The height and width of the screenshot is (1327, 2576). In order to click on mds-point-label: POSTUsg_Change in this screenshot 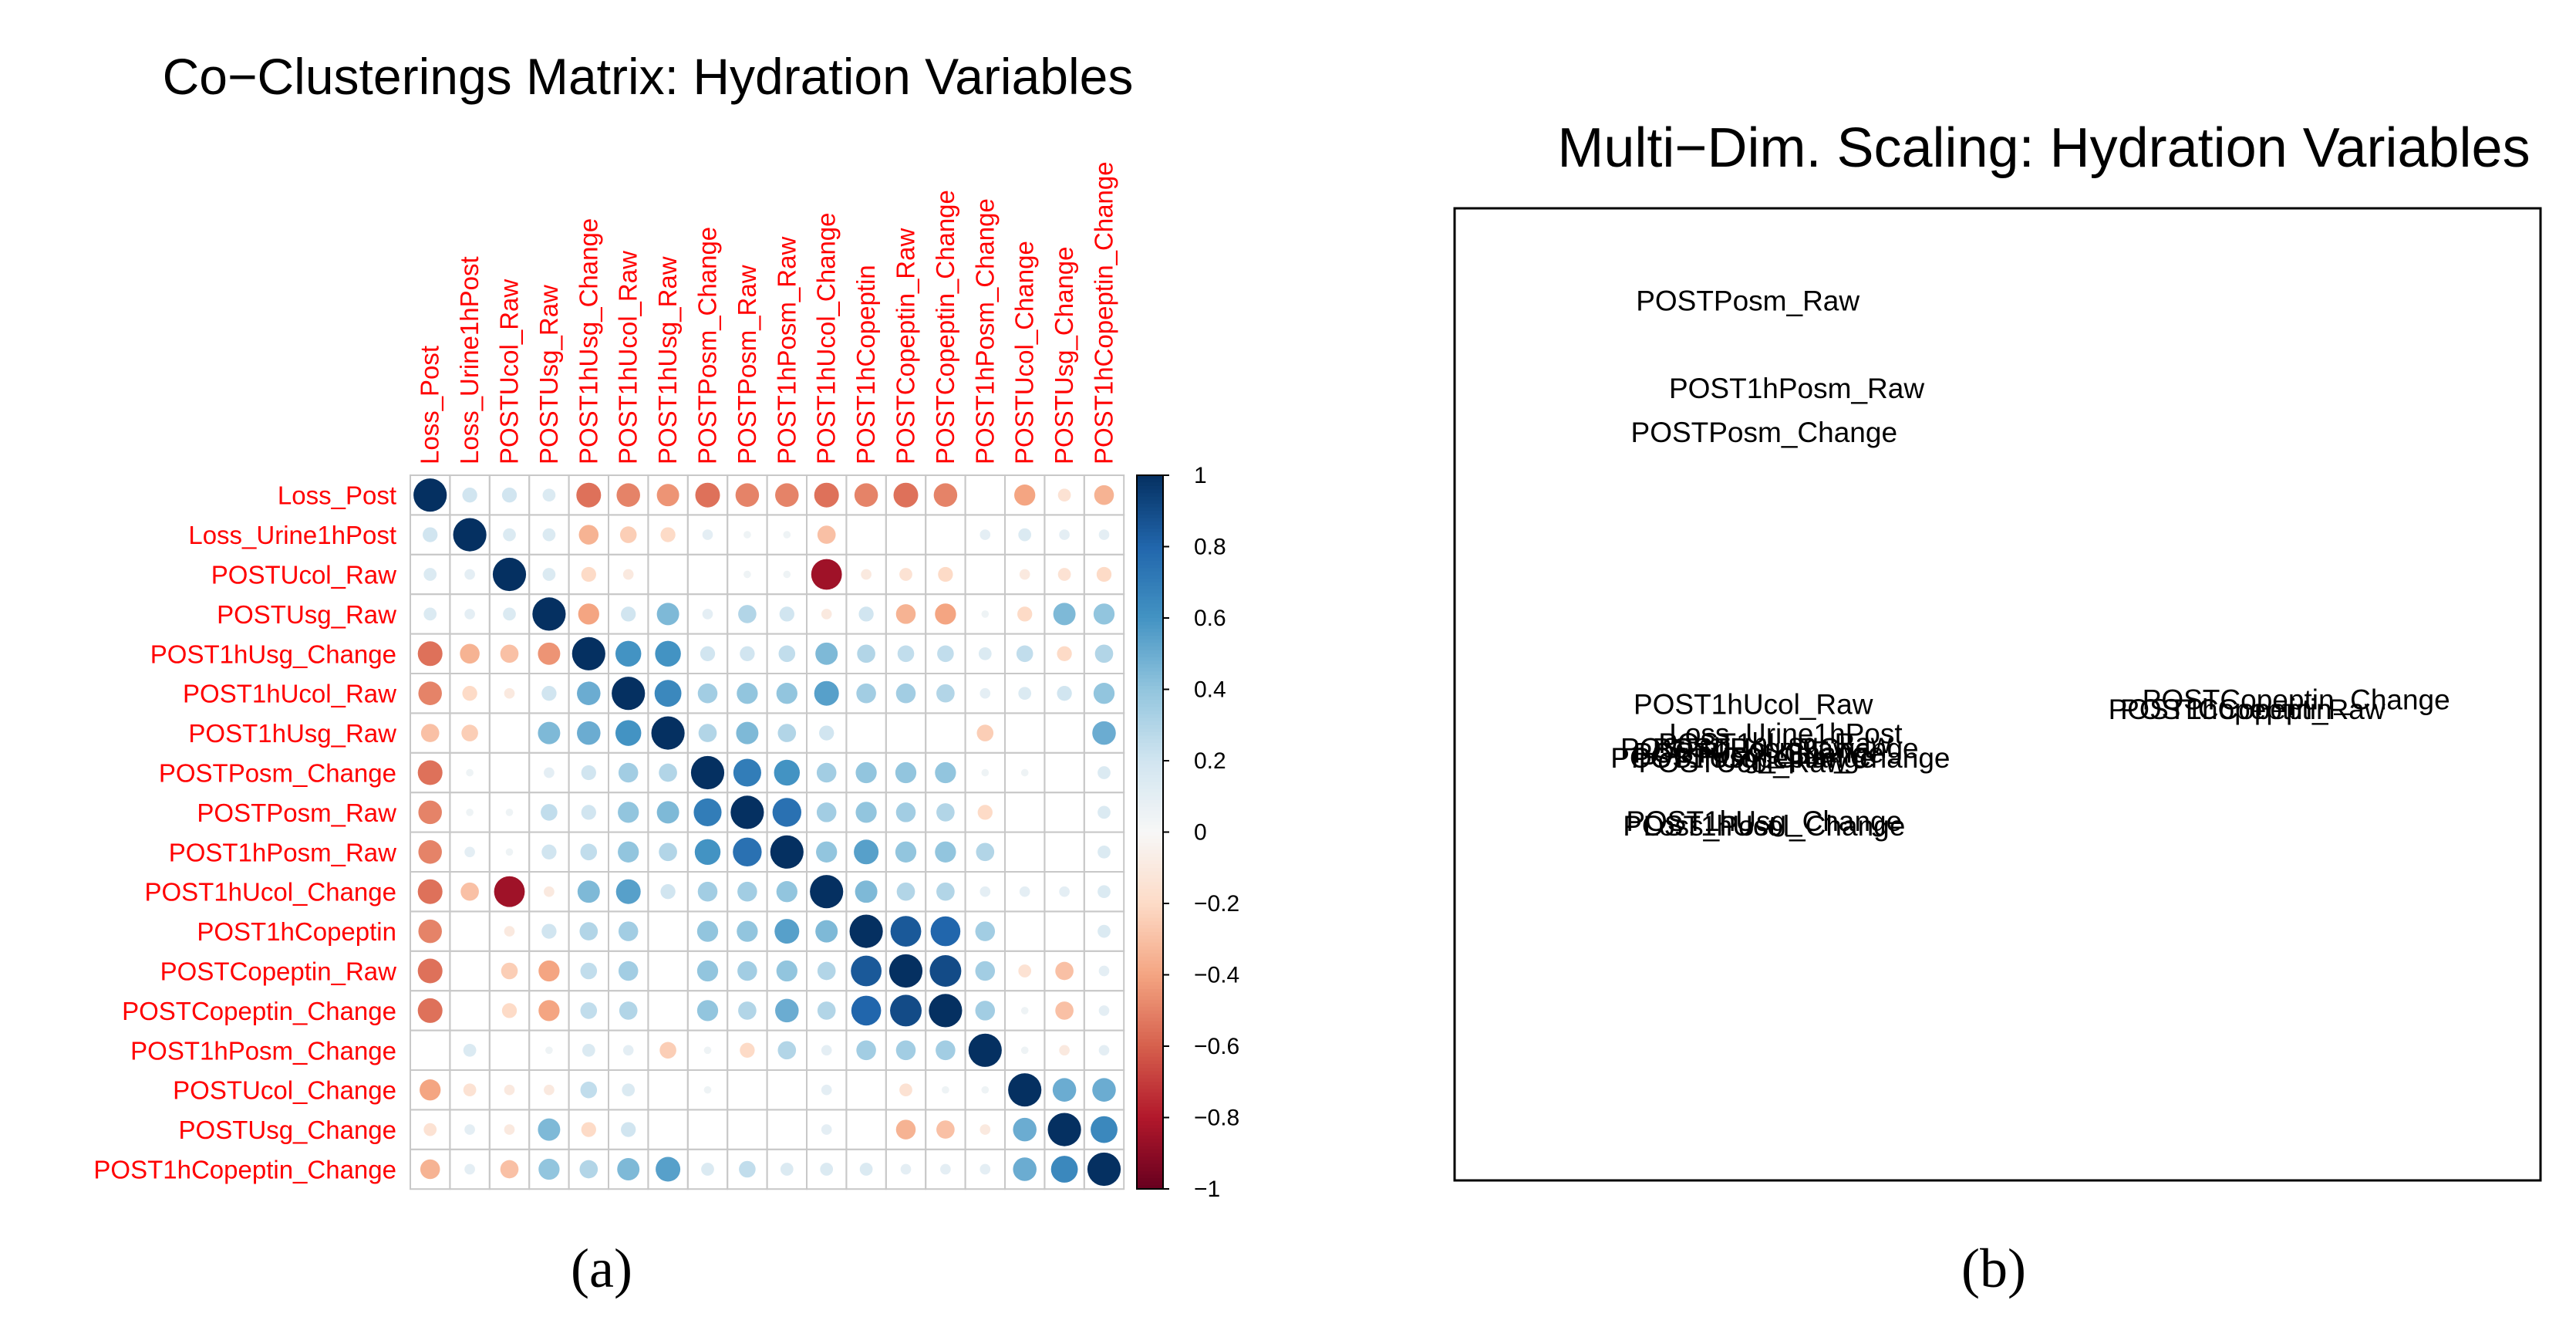, I will do `click(1753, 758)`.